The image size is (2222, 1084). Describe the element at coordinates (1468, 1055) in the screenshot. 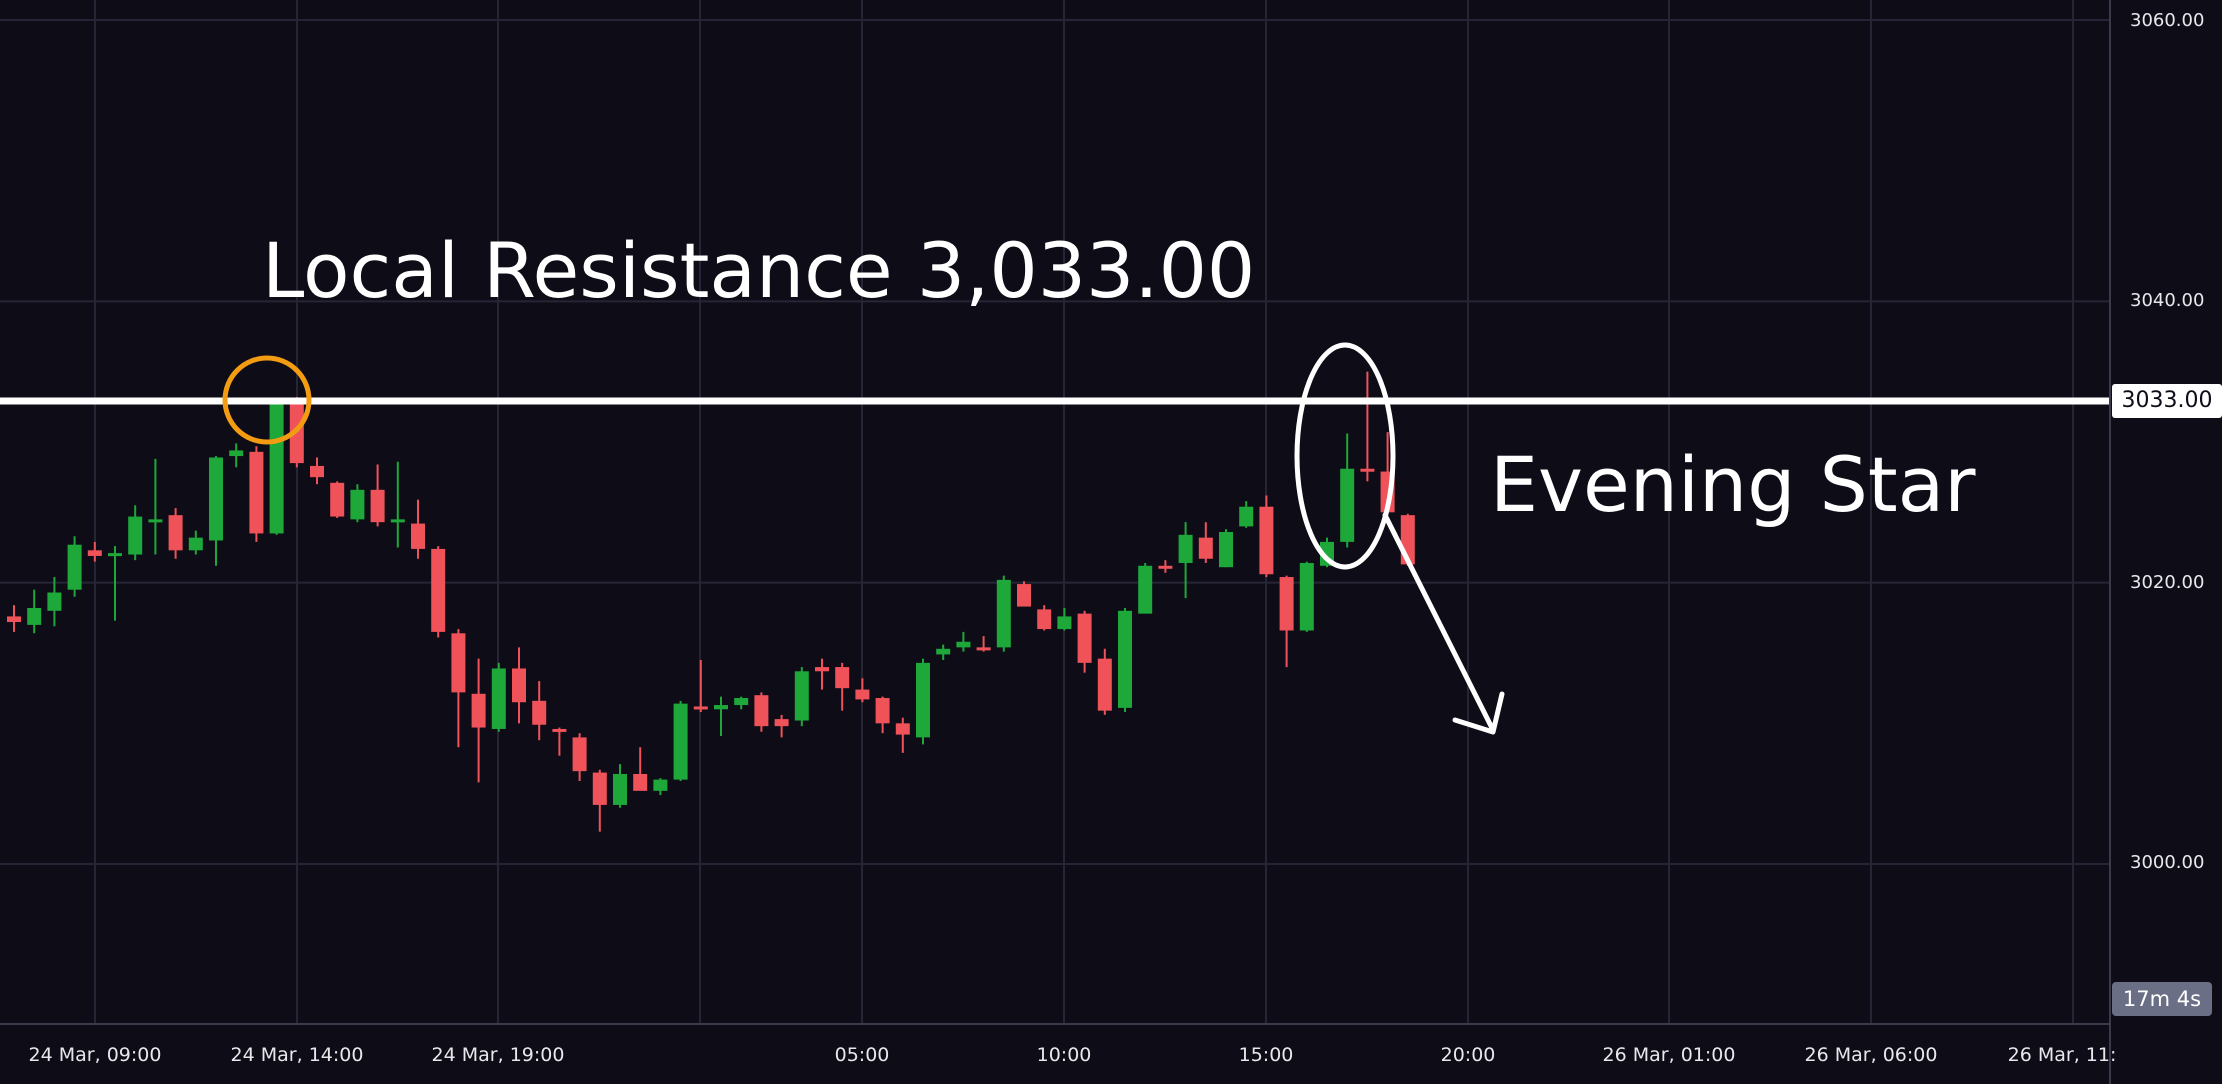

I see `x-tick-label: 20:00` at that location.